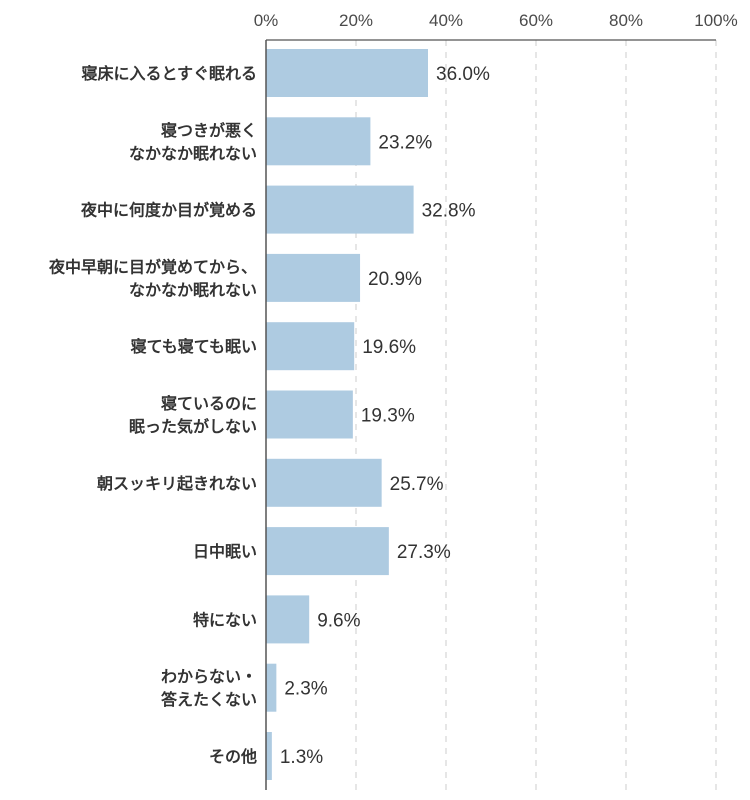 The height and width of the screenshot is (800, 750). I want to click on value-label: 19.3%, so click(388, 416).